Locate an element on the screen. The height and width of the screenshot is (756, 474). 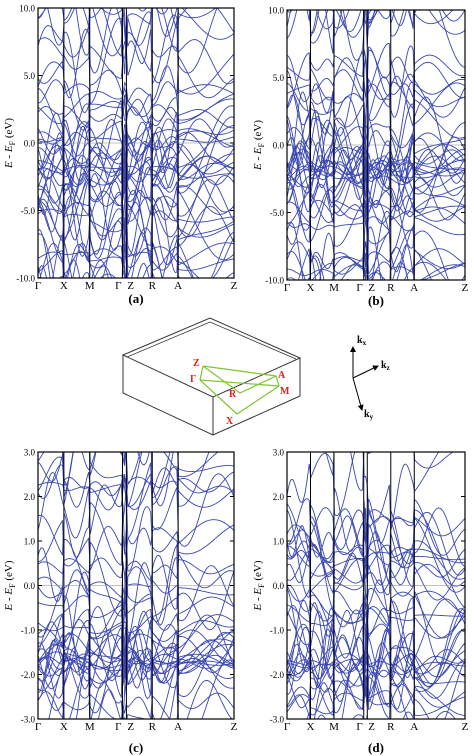
bz-point-label: Z is located at coordinates (196, 363).